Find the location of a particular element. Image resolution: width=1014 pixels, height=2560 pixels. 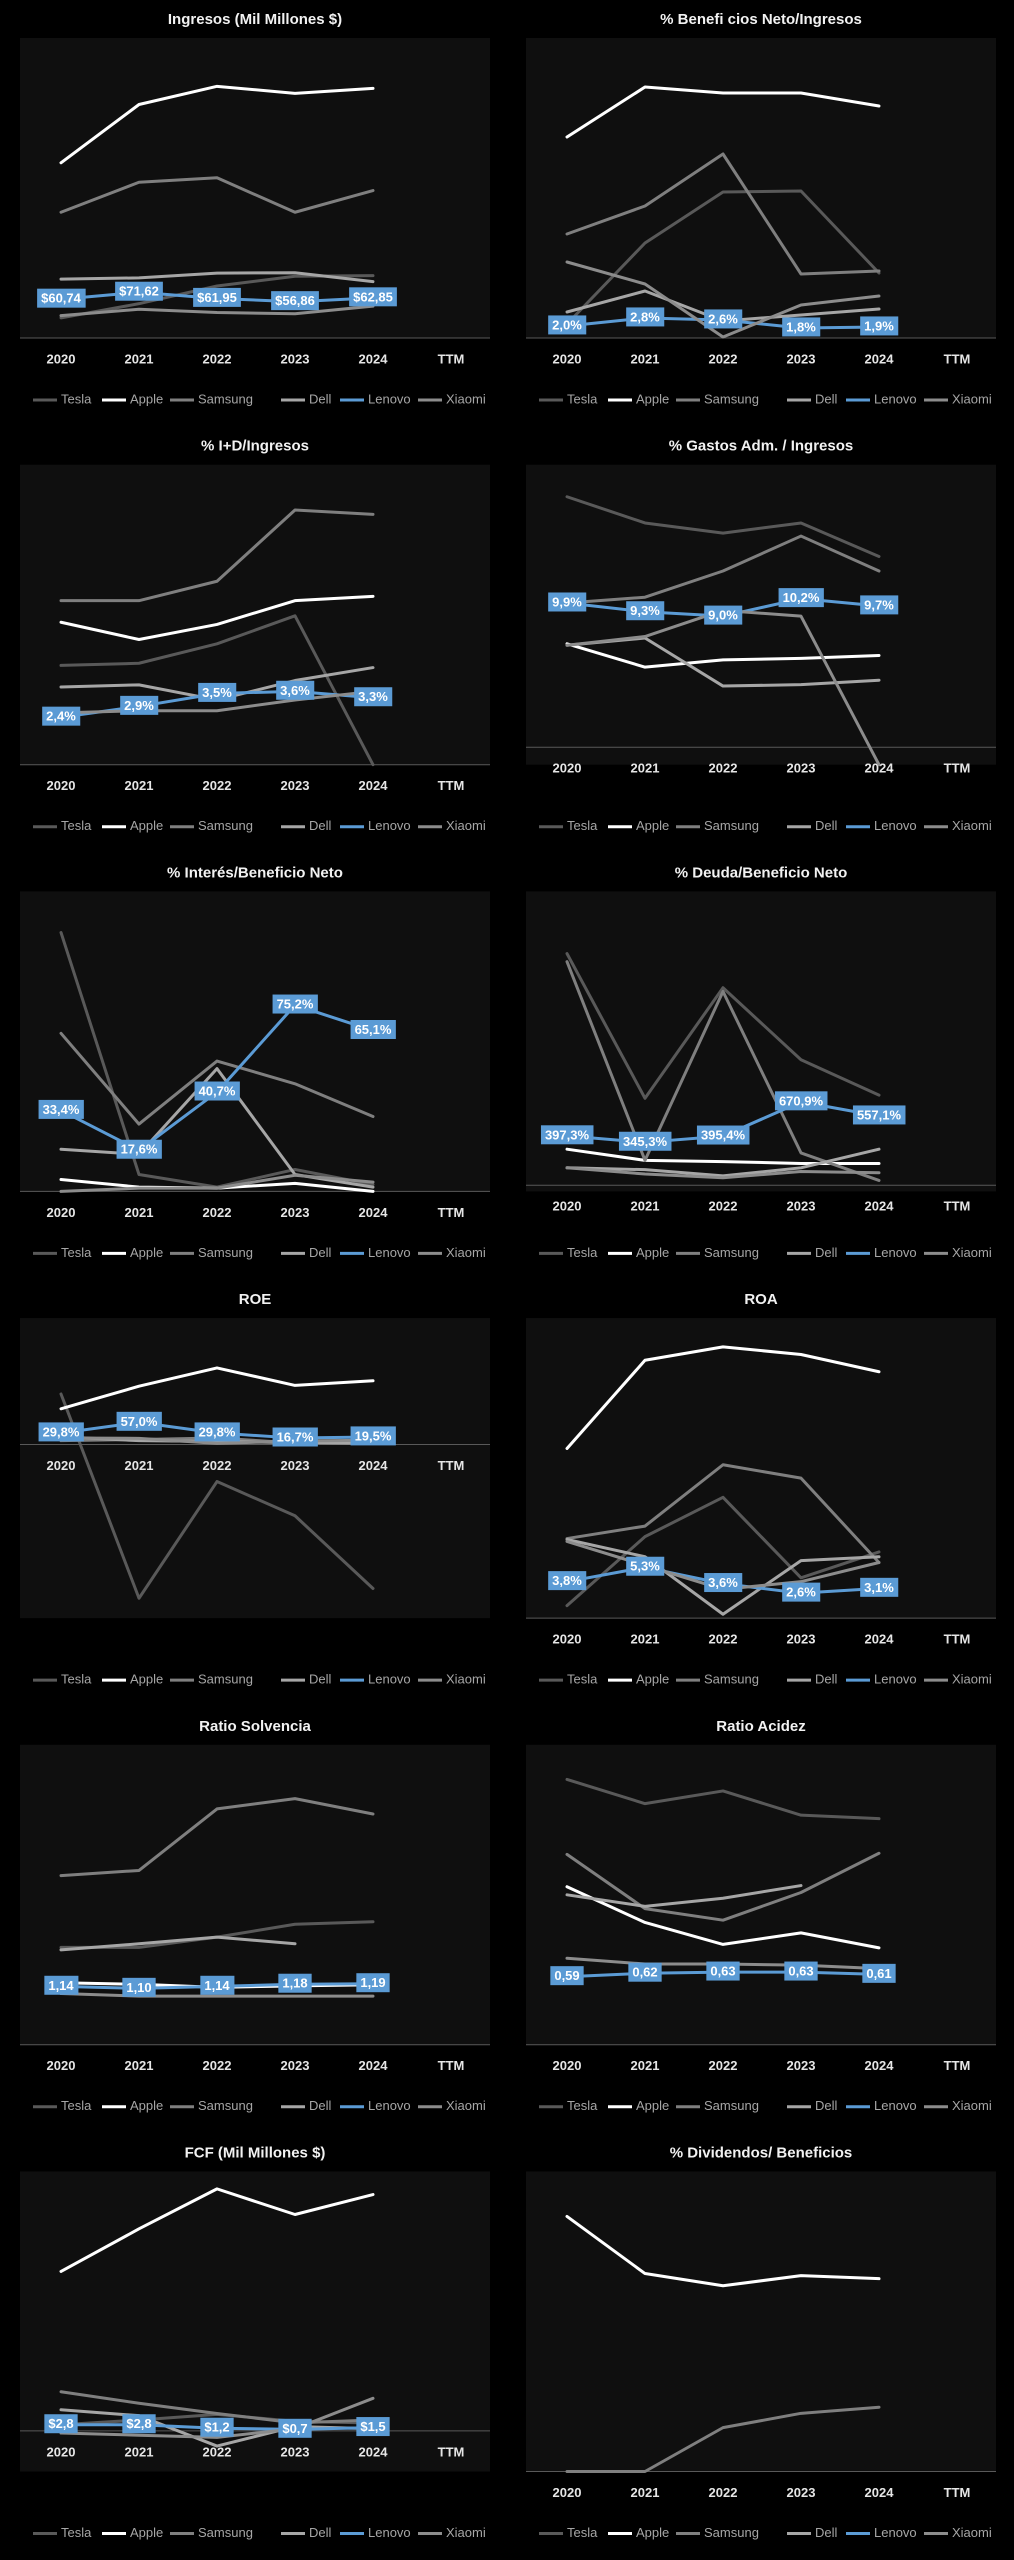

data-label-text: 0,63 is located at coordinates (722, 1971).